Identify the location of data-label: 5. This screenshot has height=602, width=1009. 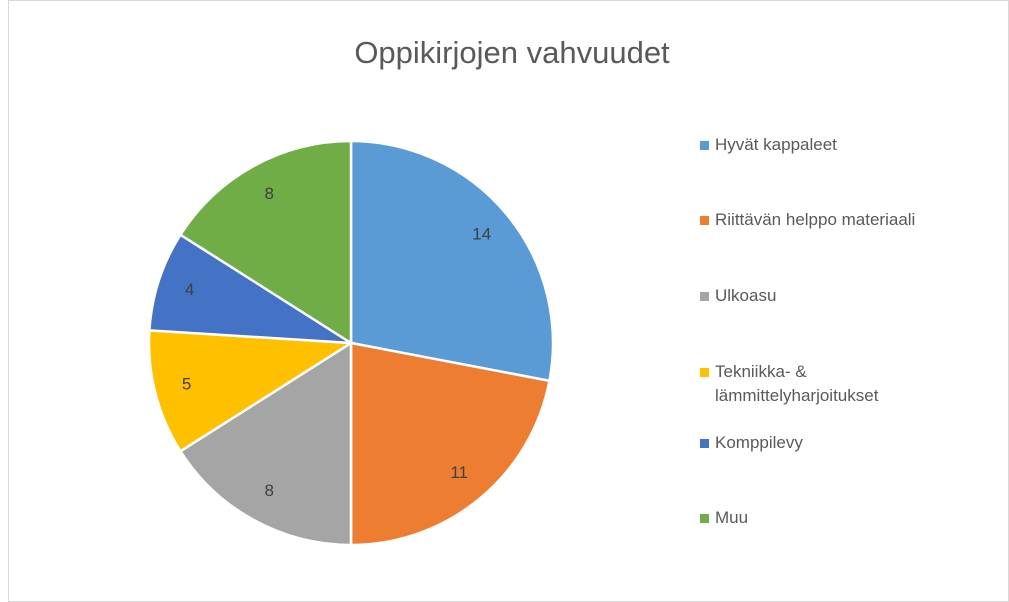
(186, 384).